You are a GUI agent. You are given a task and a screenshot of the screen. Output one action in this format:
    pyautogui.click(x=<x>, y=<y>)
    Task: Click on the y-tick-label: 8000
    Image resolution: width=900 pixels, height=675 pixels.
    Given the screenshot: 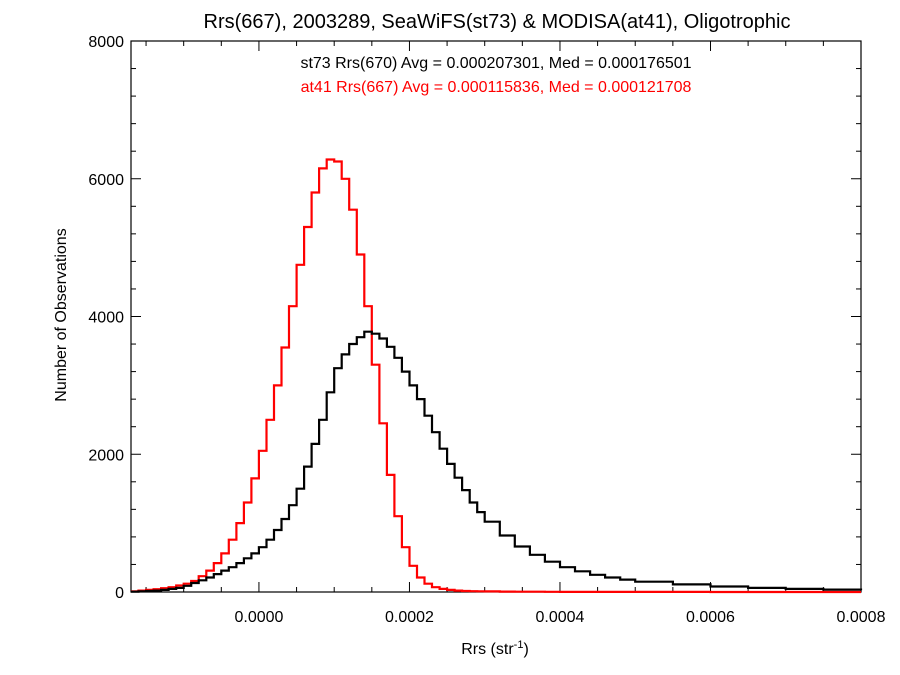 What is the action you would take?
    pyautogui.click(x=106, y=42)
    